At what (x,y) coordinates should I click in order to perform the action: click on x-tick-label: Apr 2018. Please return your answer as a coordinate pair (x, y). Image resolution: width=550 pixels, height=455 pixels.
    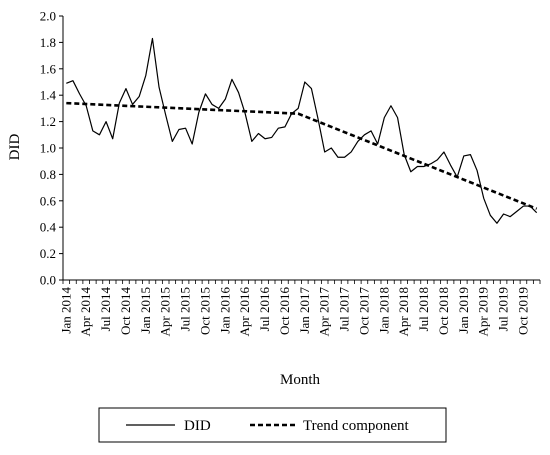
    Looking at the image, I should click on (403, 311).